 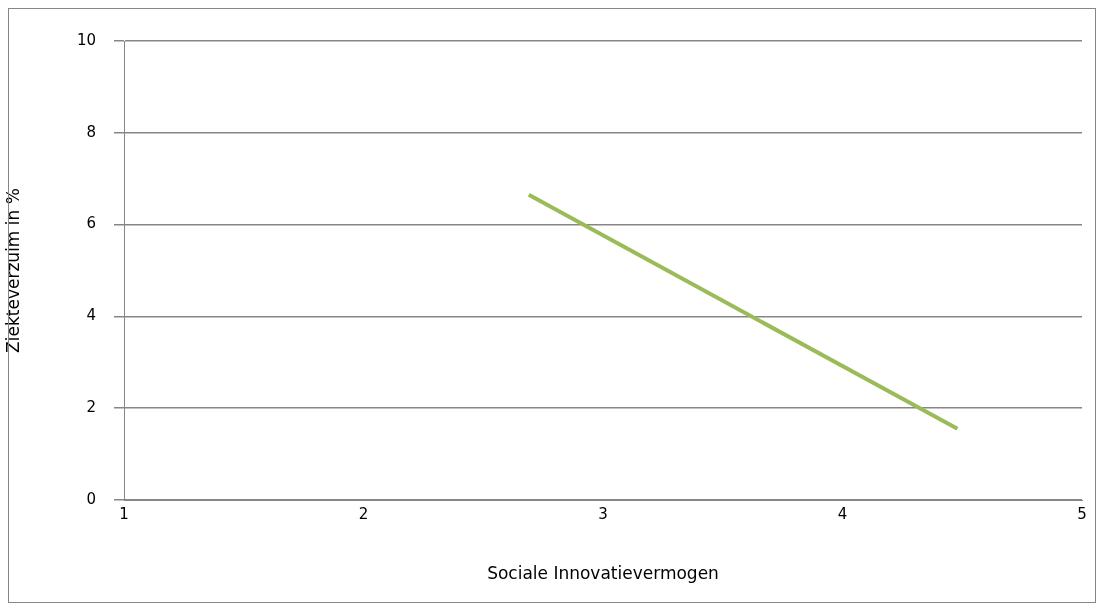 What do you see at coordinates (603, 513) in the screenshot?
I see `x-tick-label: 3` at bounding box center [603, 513].